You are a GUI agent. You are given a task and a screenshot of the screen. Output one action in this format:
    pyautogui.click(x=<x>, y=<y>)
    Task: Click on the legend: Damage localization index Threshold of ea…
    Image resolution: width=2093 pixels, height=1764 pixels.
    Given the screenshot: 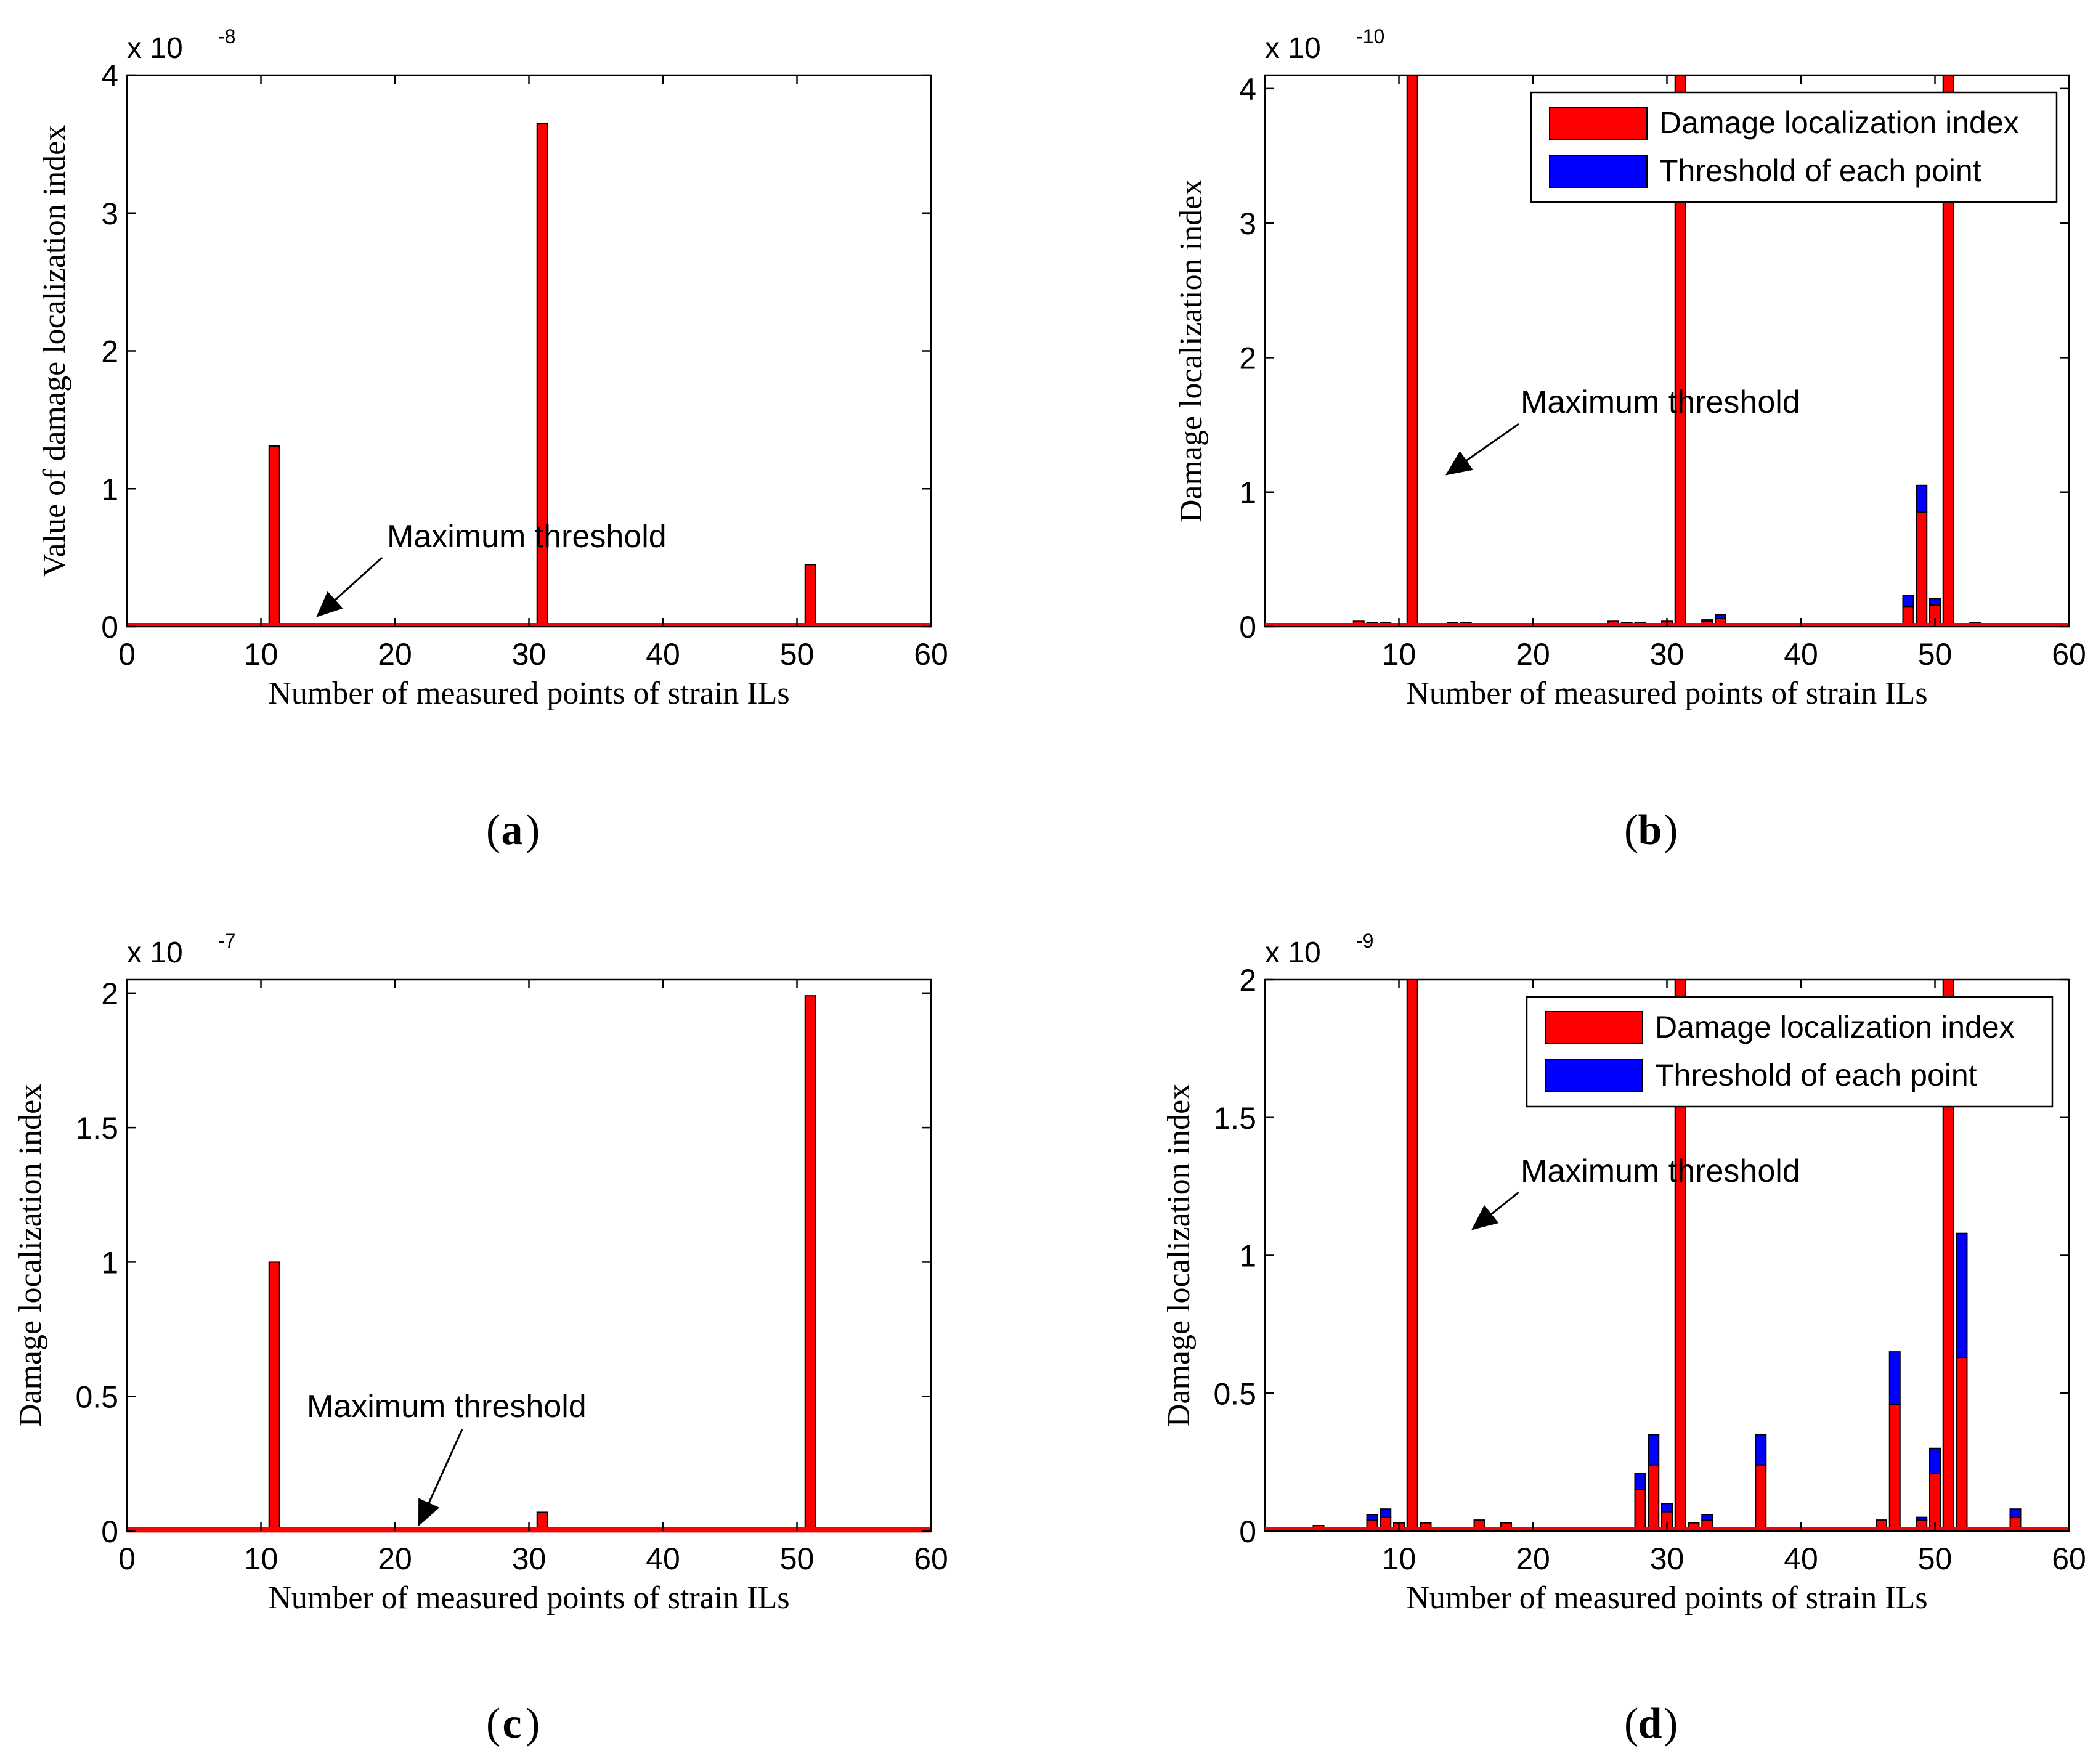 What is the action you would take?
    pyautogui.click(x=1794, y=147)
    